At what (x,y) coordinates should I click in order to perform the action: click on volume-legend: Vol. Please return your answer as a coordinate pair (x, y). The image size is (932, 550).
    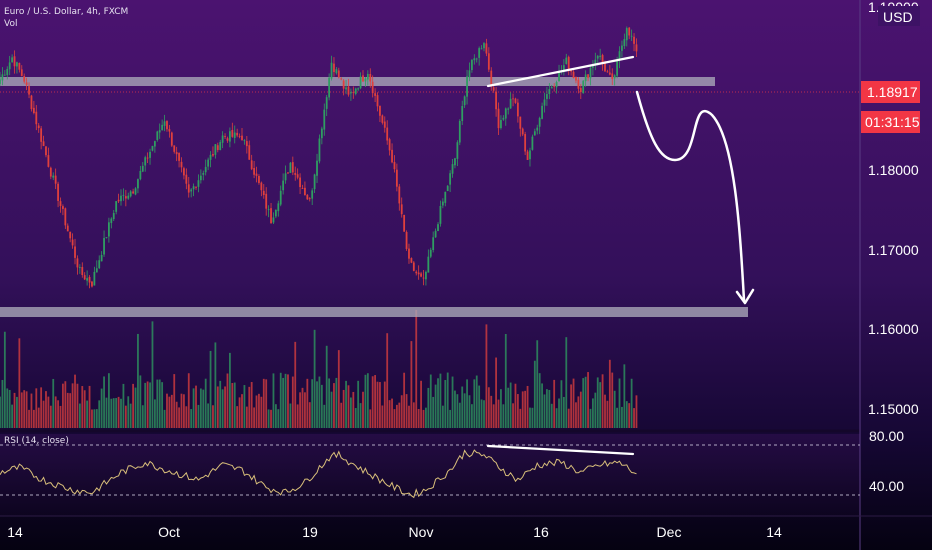
    Looking at the image, I should click on (11, 24).